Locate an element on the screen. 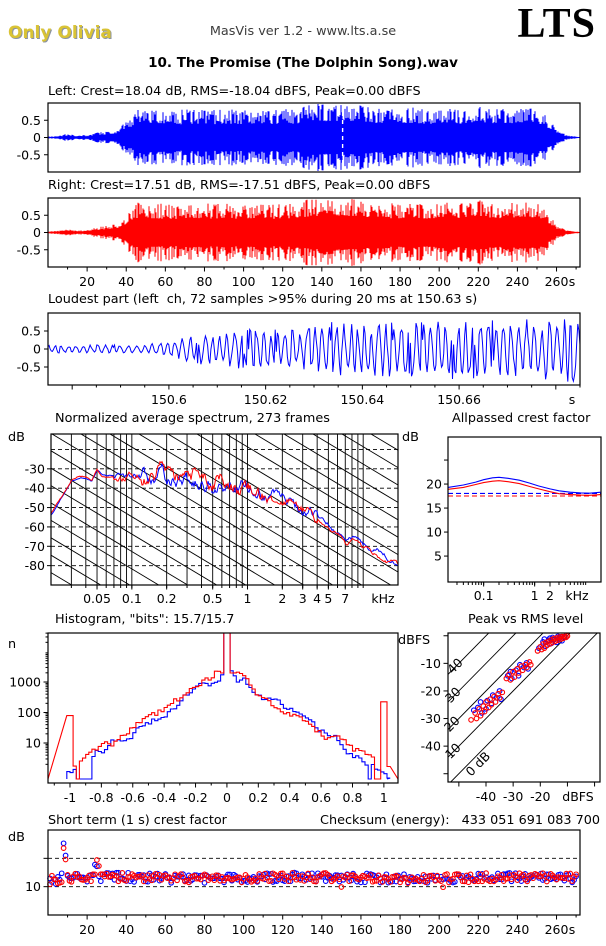  left-channel-waveform-plot: 0.5 0 -0.5 is located at coordinates (299, 137).